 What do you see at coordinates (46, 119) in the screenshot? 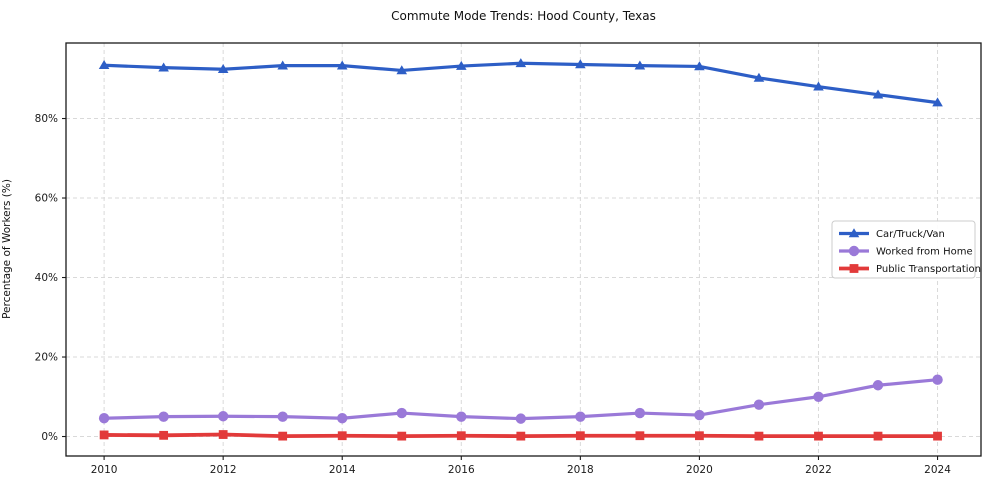
I see `y-tick-label: 80%` at bounding box center [46, 119].